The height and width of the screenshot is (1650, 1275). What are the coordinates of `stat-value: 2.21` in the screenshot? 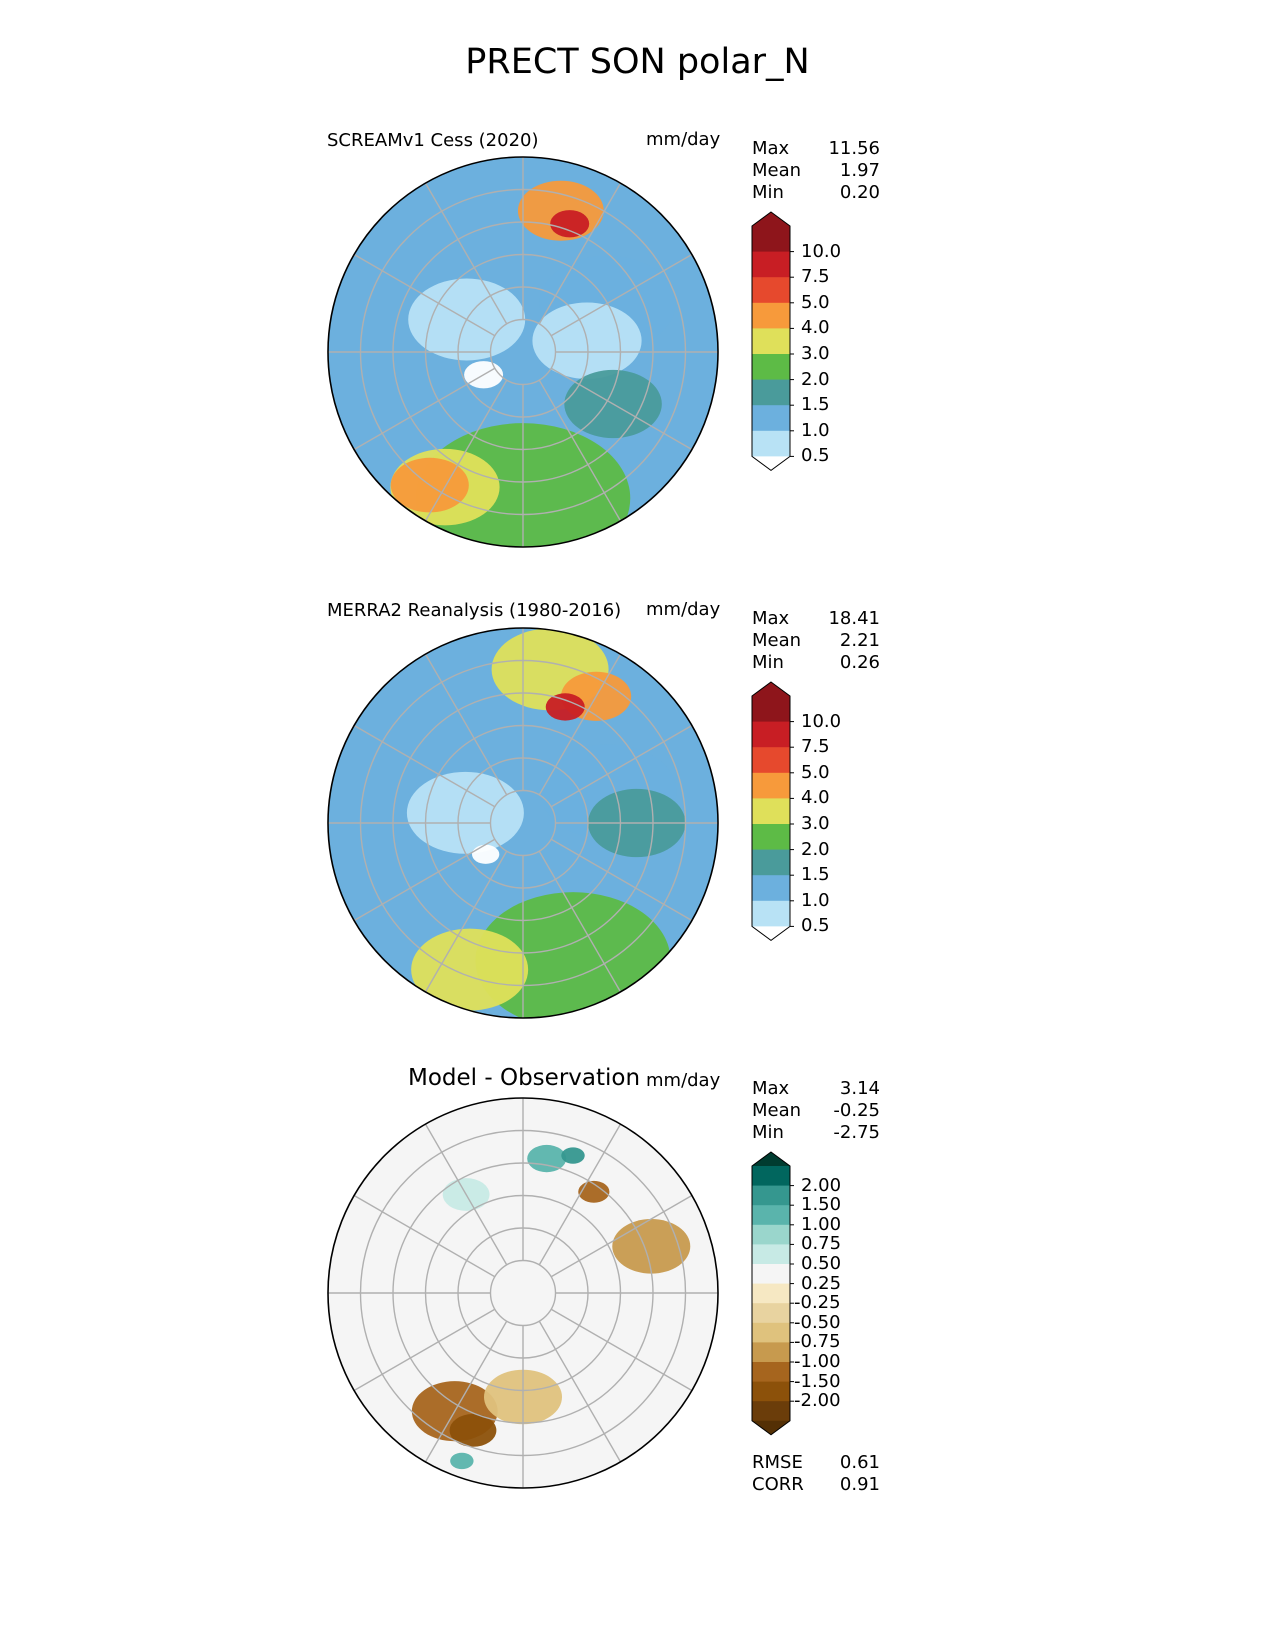 It's located at (859, 640).